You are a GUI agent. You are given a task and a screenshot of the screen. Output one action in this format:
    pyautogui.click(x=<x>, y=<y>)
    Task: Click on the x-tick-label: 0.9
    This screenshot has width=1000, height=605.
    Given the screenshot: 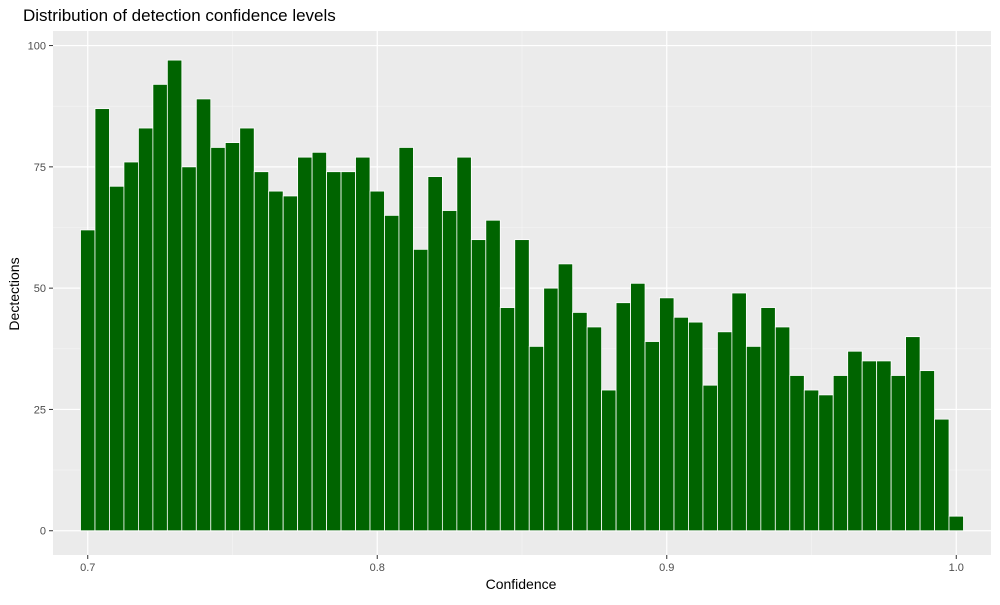 What is the action you would take?
    pyautogui.click(x=666, y=568)
    